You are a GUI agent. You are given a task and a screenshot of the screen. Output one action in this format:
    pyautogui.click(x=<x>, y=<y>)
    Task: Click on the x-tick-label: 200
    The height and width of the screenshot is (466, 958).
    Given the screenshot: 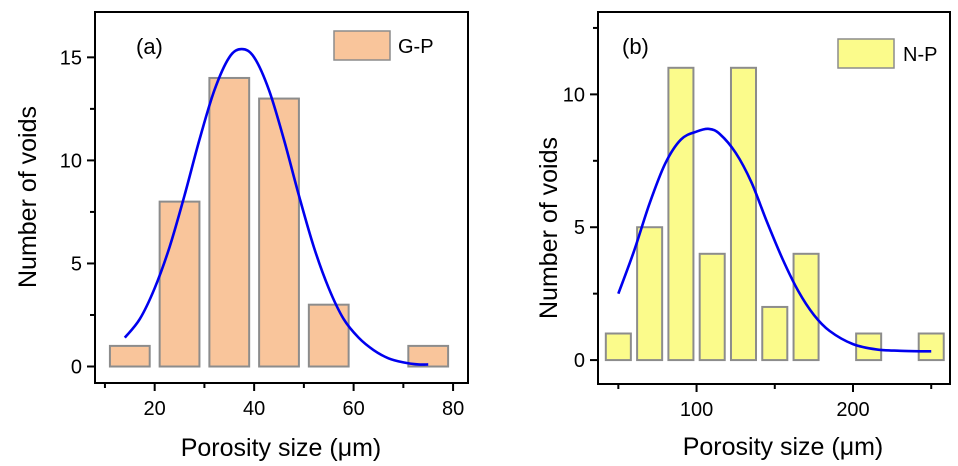 What is the action you would take?
    pyautogui.click(x=852, y=410)
    